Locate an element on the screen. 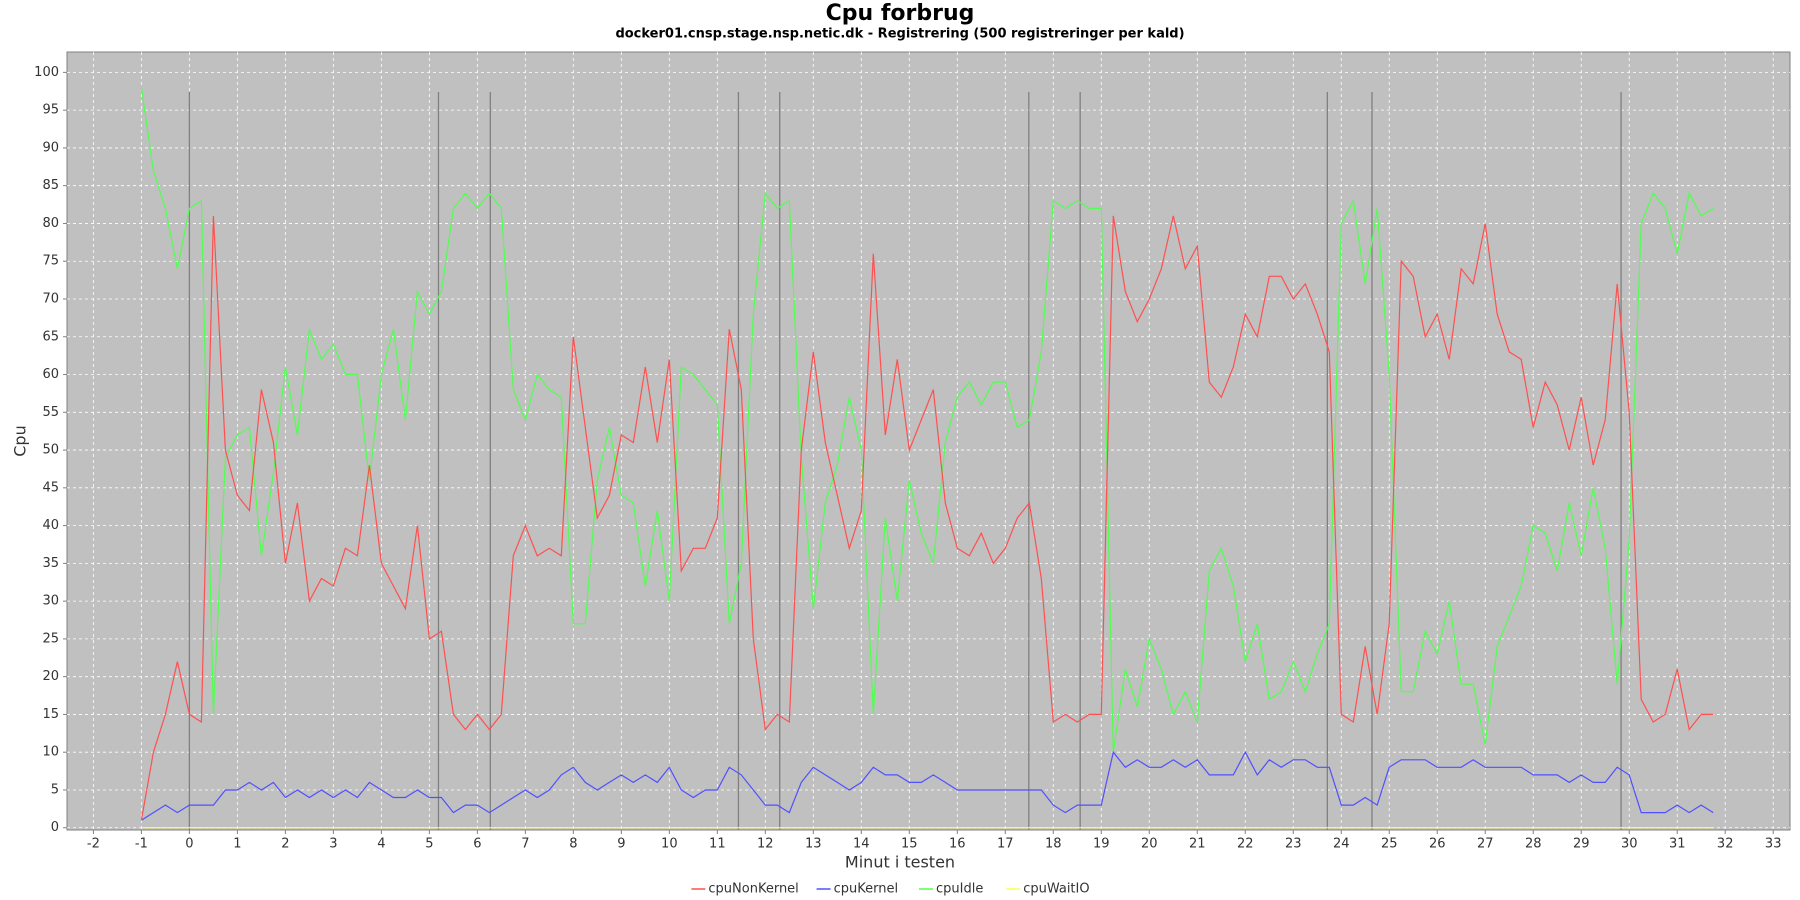 The height and width of the screenshot is (900, 1800). legend-label: cpuKernel is located at coordinates (866, 889).